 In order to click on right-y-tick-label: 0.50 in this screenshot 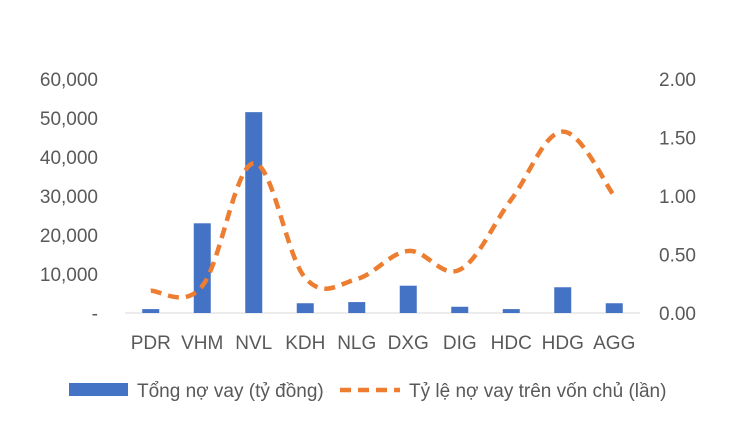, I will do `click(677, 256)`.